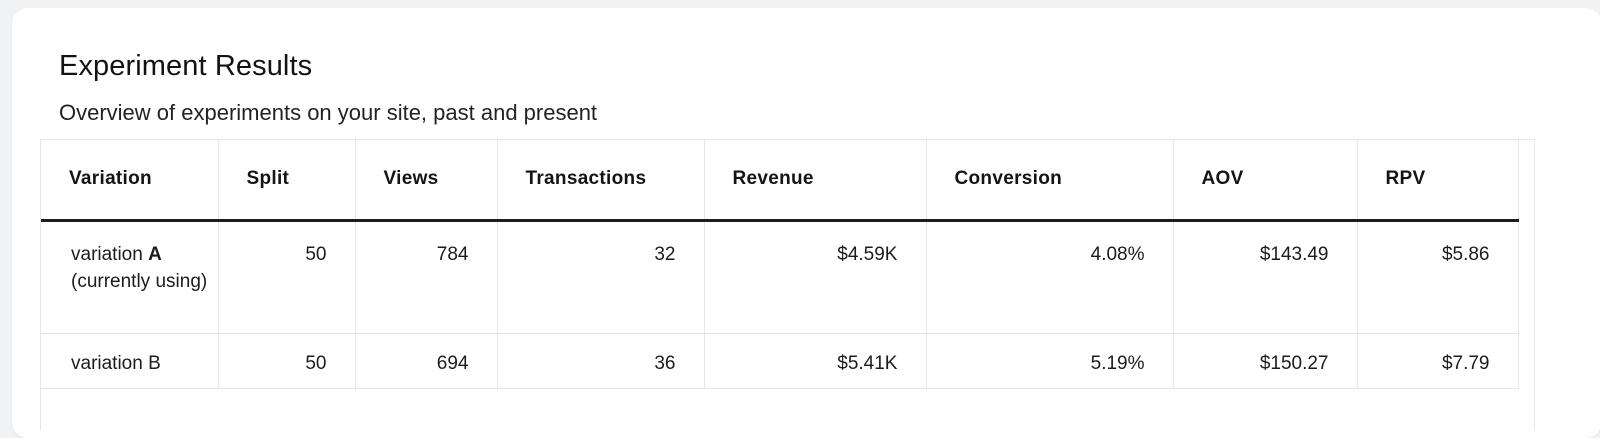  I want to click on column-header-variation: Variation, so click(130, 181).